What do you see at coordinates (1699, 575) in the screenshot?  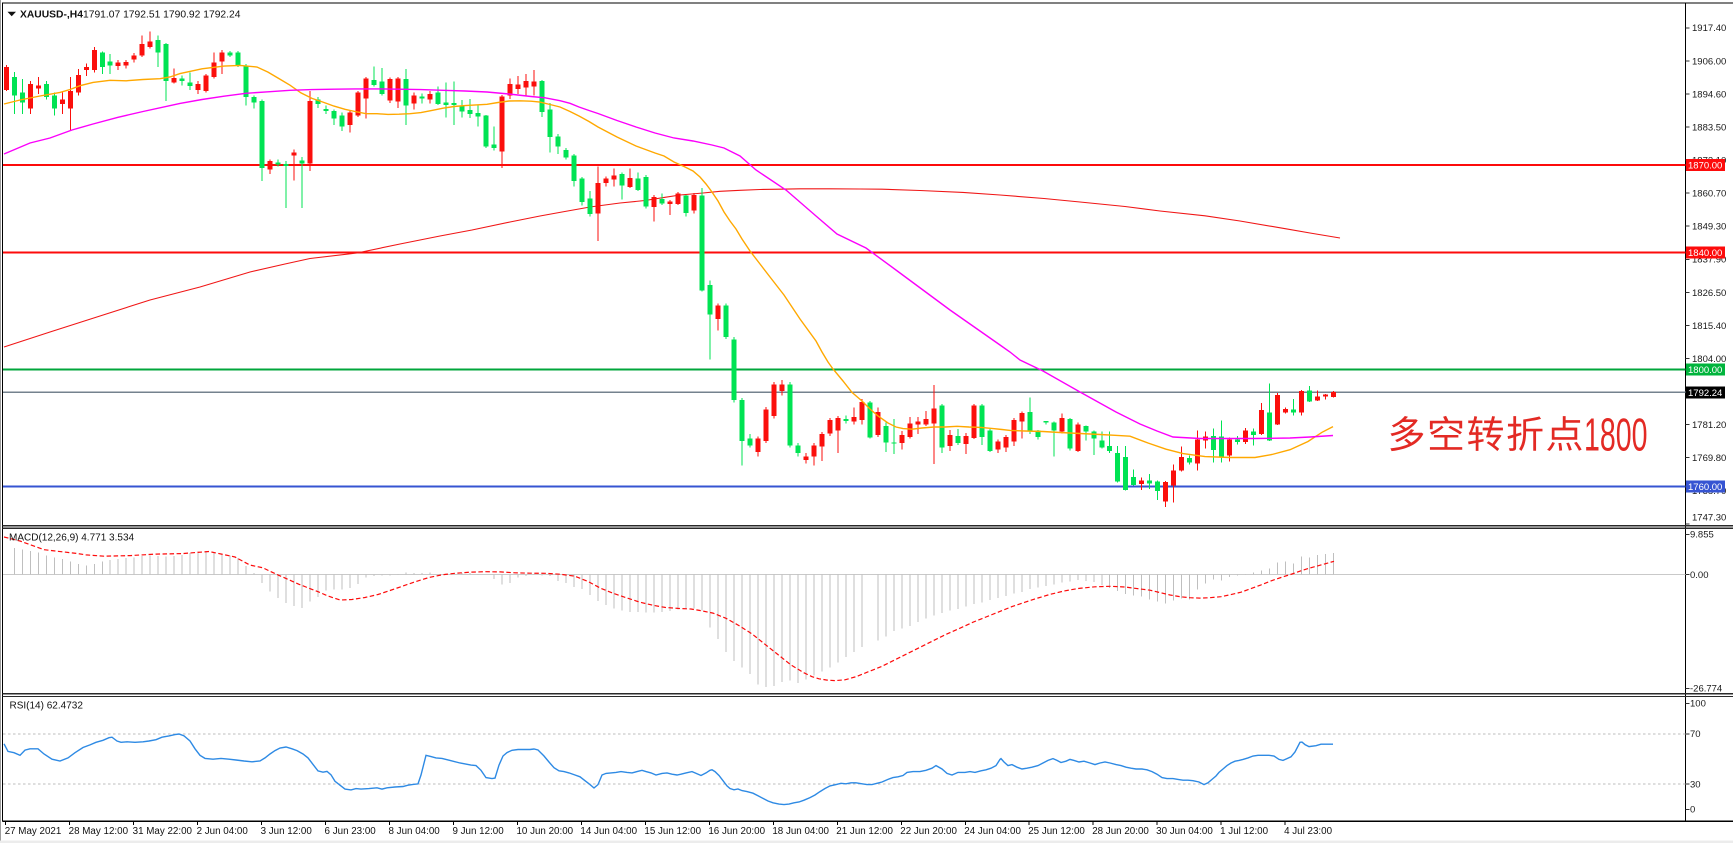 I see `svg-text: 0.00` at bounding box center [1699, 575].